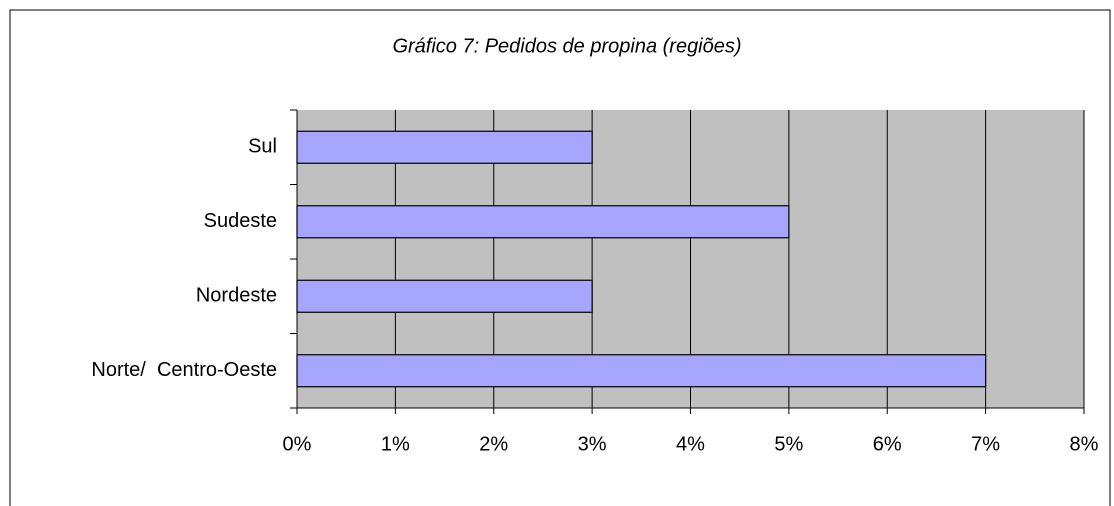 This screenshot has height=506, width=1114. Describe the element at coordinates (262, 147) in the screenshot. I see `y-tick-label: Sul` at that location.